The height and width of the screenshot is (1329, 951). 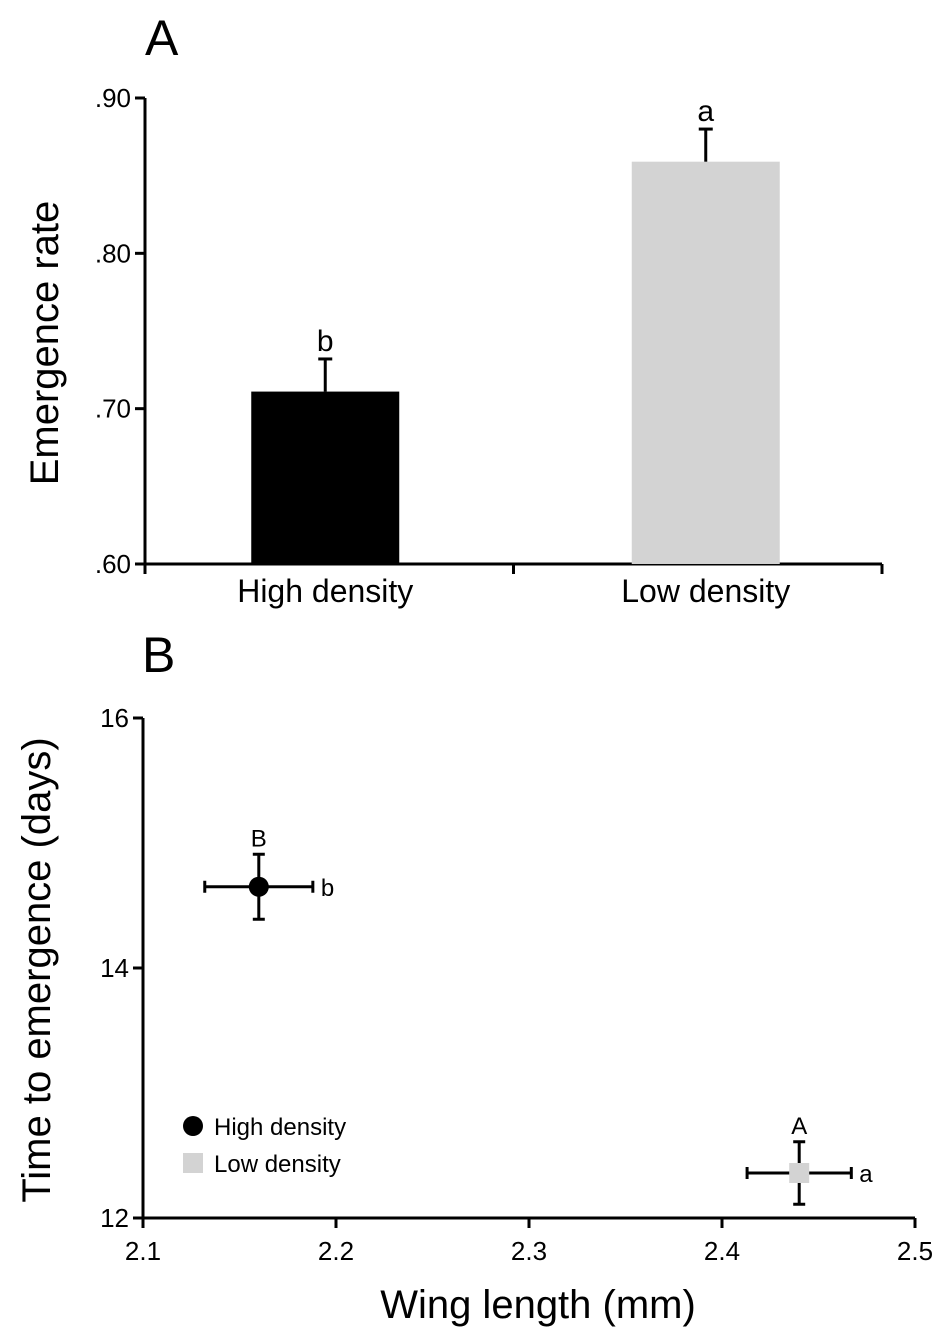 I want to click on panel-b-x-tick-label: 2.1, so click(x=143, y=1251).